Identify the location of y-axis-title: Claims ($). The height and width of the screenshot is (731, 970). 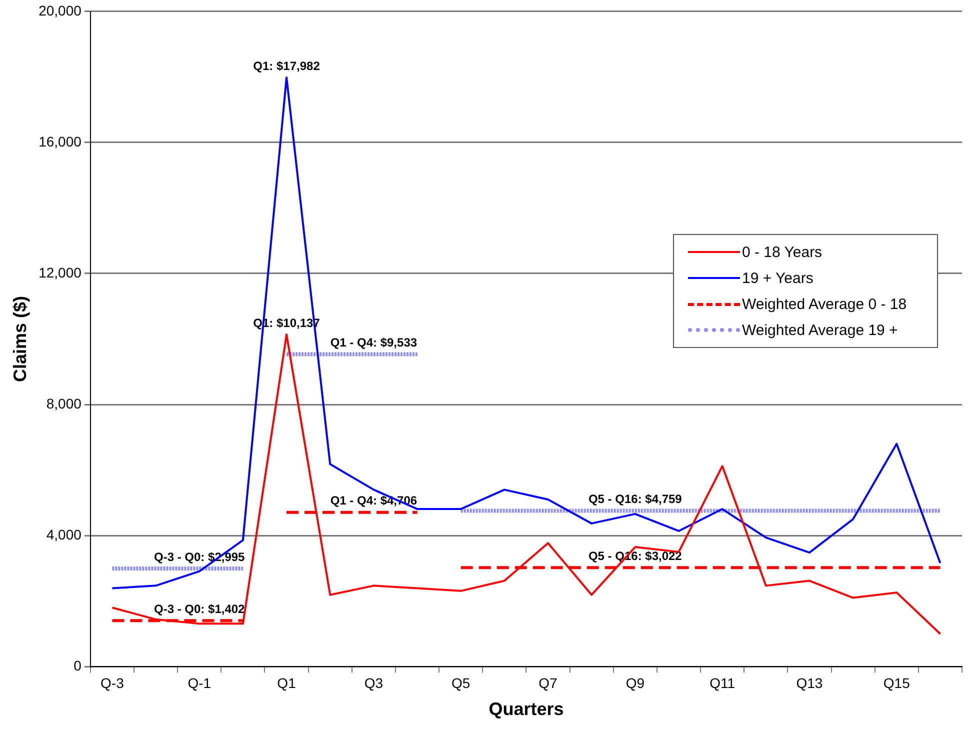
(20, 339).